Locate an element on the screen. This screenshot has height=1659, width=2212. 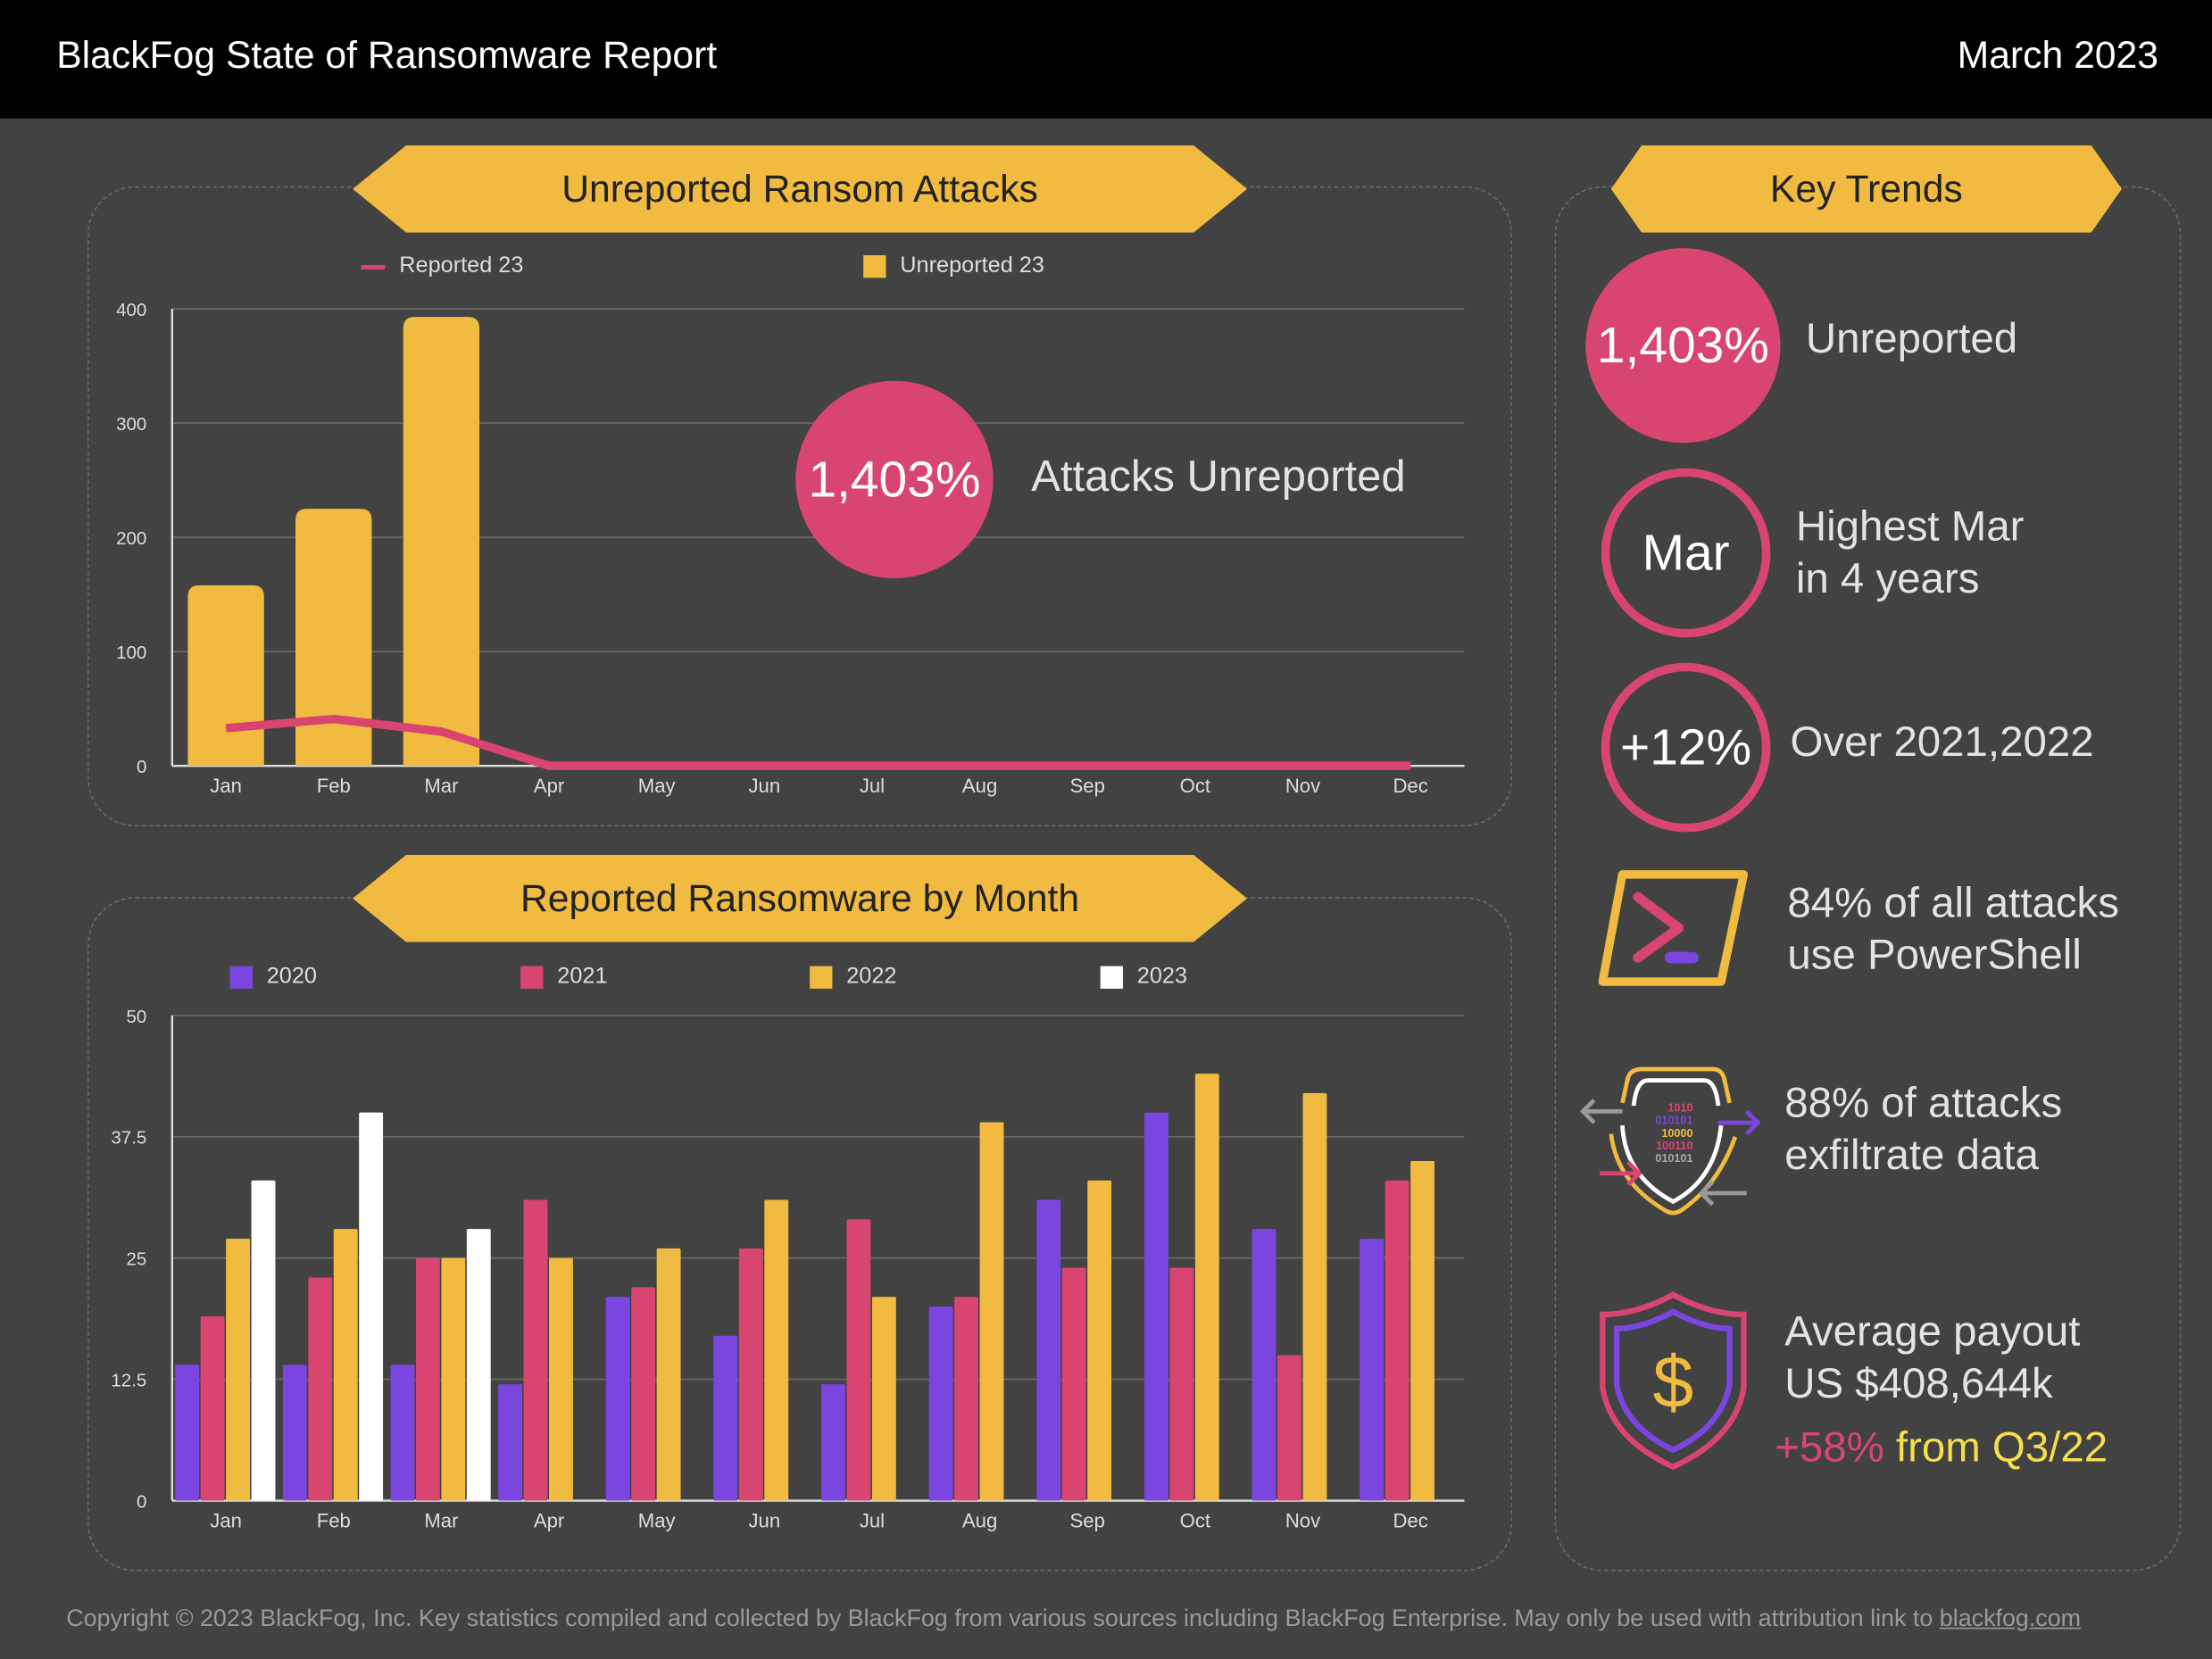
mar-trend-text-2: in 4 years is located at coordinates (1887, 578).